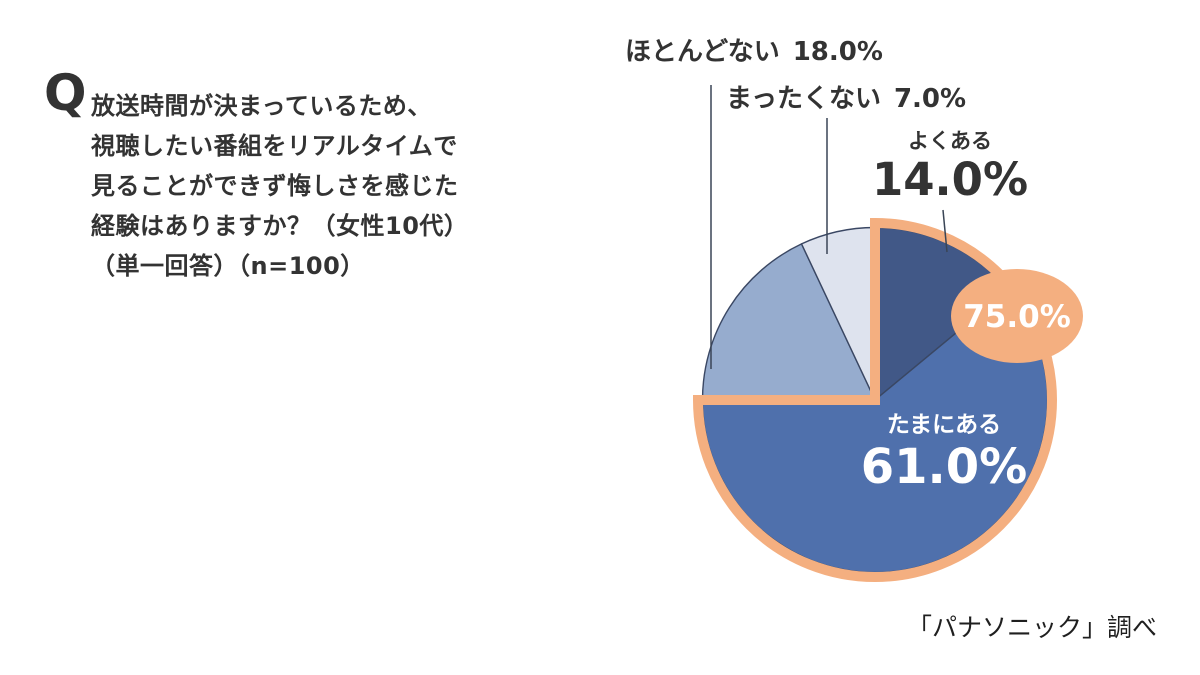  I want to click on slice-label-yokuaru: よくある, so click(950, 141).